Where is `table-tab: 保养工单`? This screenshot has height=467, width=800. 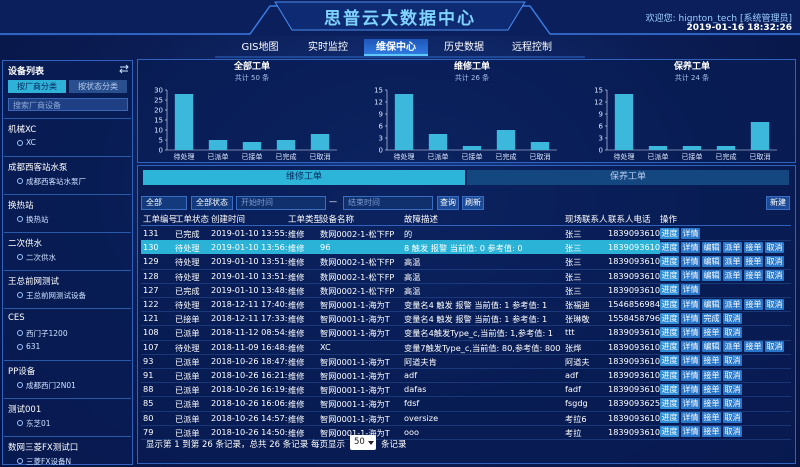 table-tab: 保养工单 is located at coordinates (628, 177).